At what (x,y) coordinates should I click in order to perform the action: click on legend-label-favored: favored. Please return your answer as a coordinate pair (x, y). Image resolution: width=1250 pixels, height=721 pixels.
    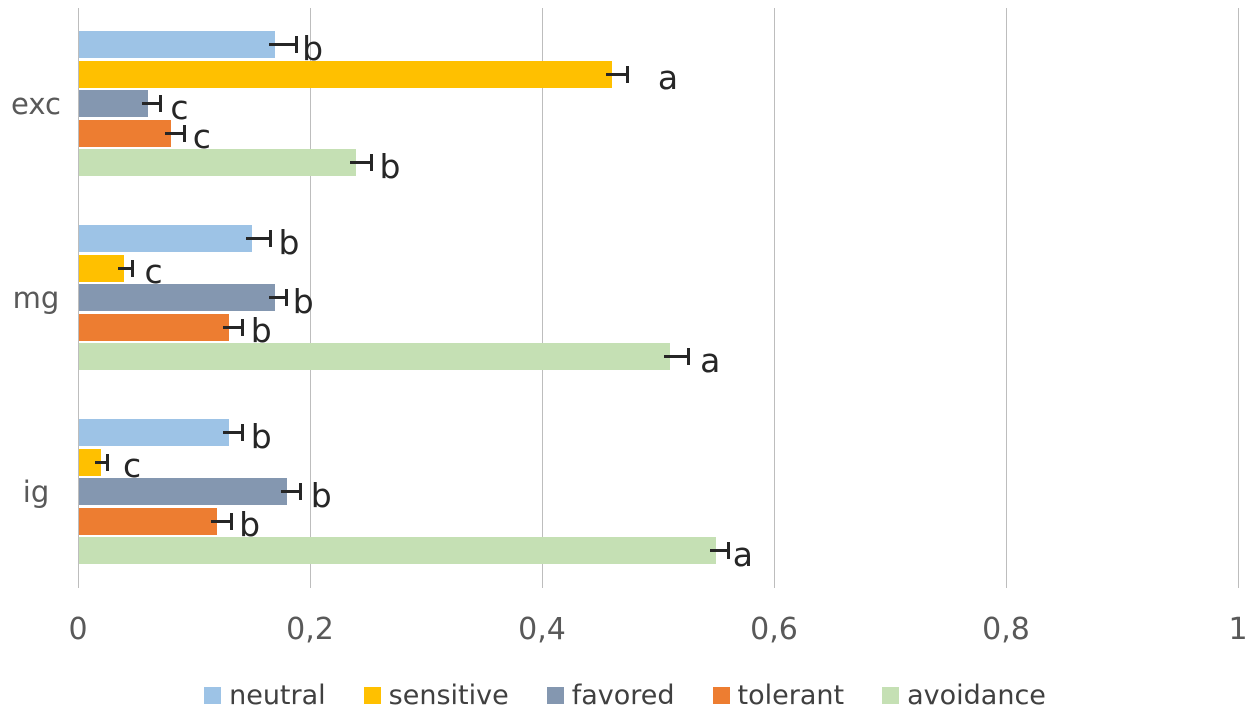
    Looking at the image, I should click on (623, 695).